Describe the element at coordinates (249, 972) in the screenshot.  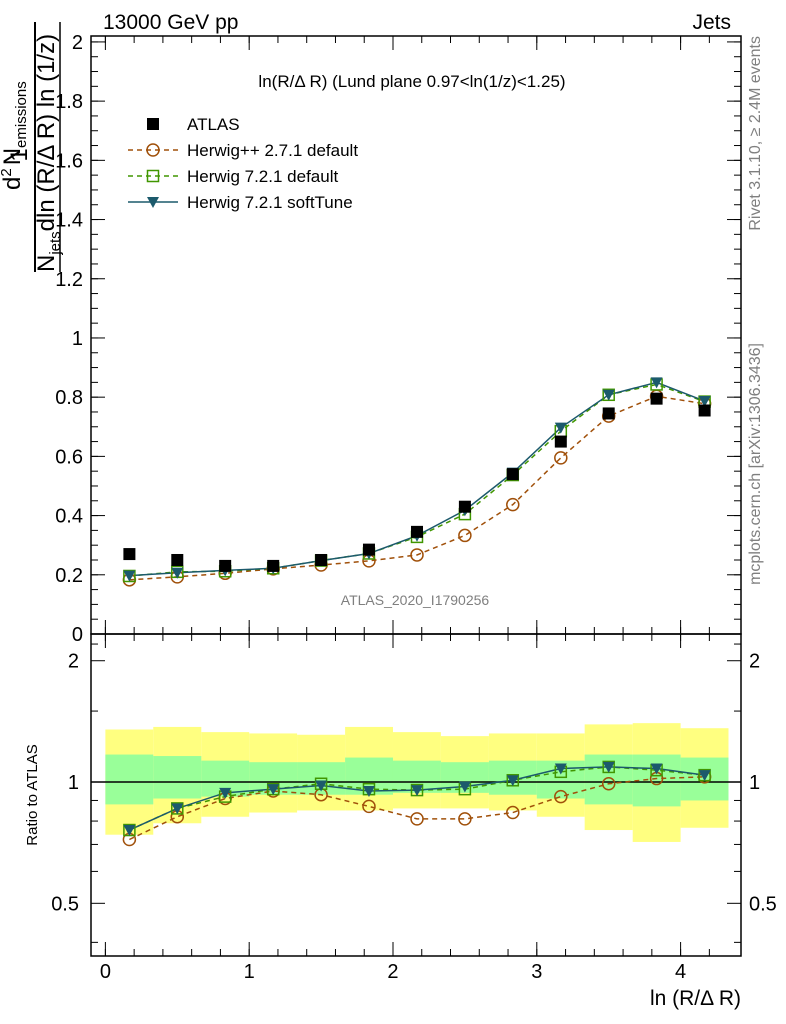
I see `ratio-xtick-label: 1` at that location.